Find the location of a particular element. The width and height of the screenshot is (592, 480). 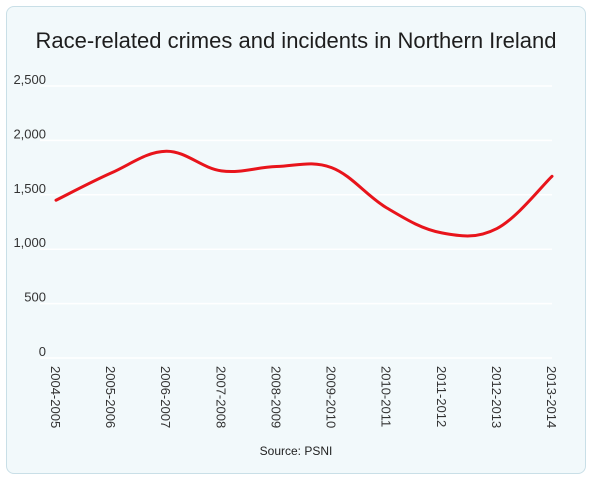

y-tick-label: 1,000 is located at coordinates (29, 242).